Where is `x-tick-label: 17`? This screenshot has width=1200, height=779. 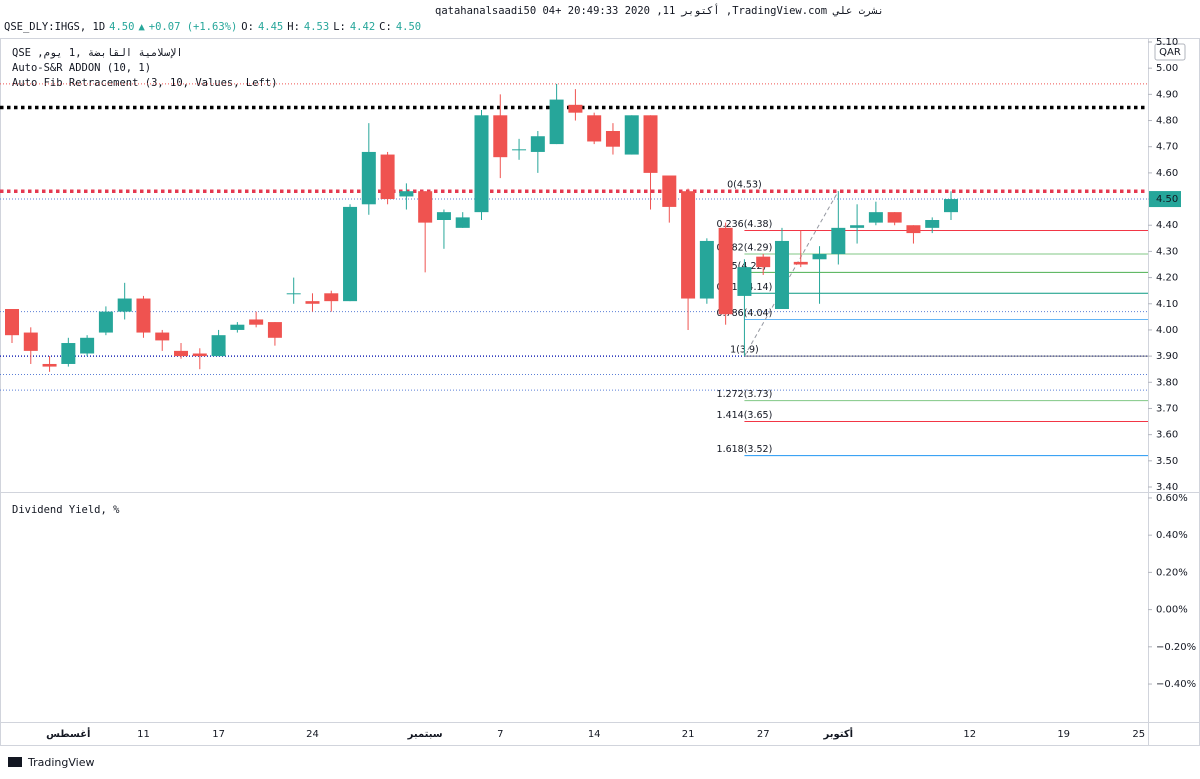
x-tick-label: 17 is located at coordinates (218, 734).